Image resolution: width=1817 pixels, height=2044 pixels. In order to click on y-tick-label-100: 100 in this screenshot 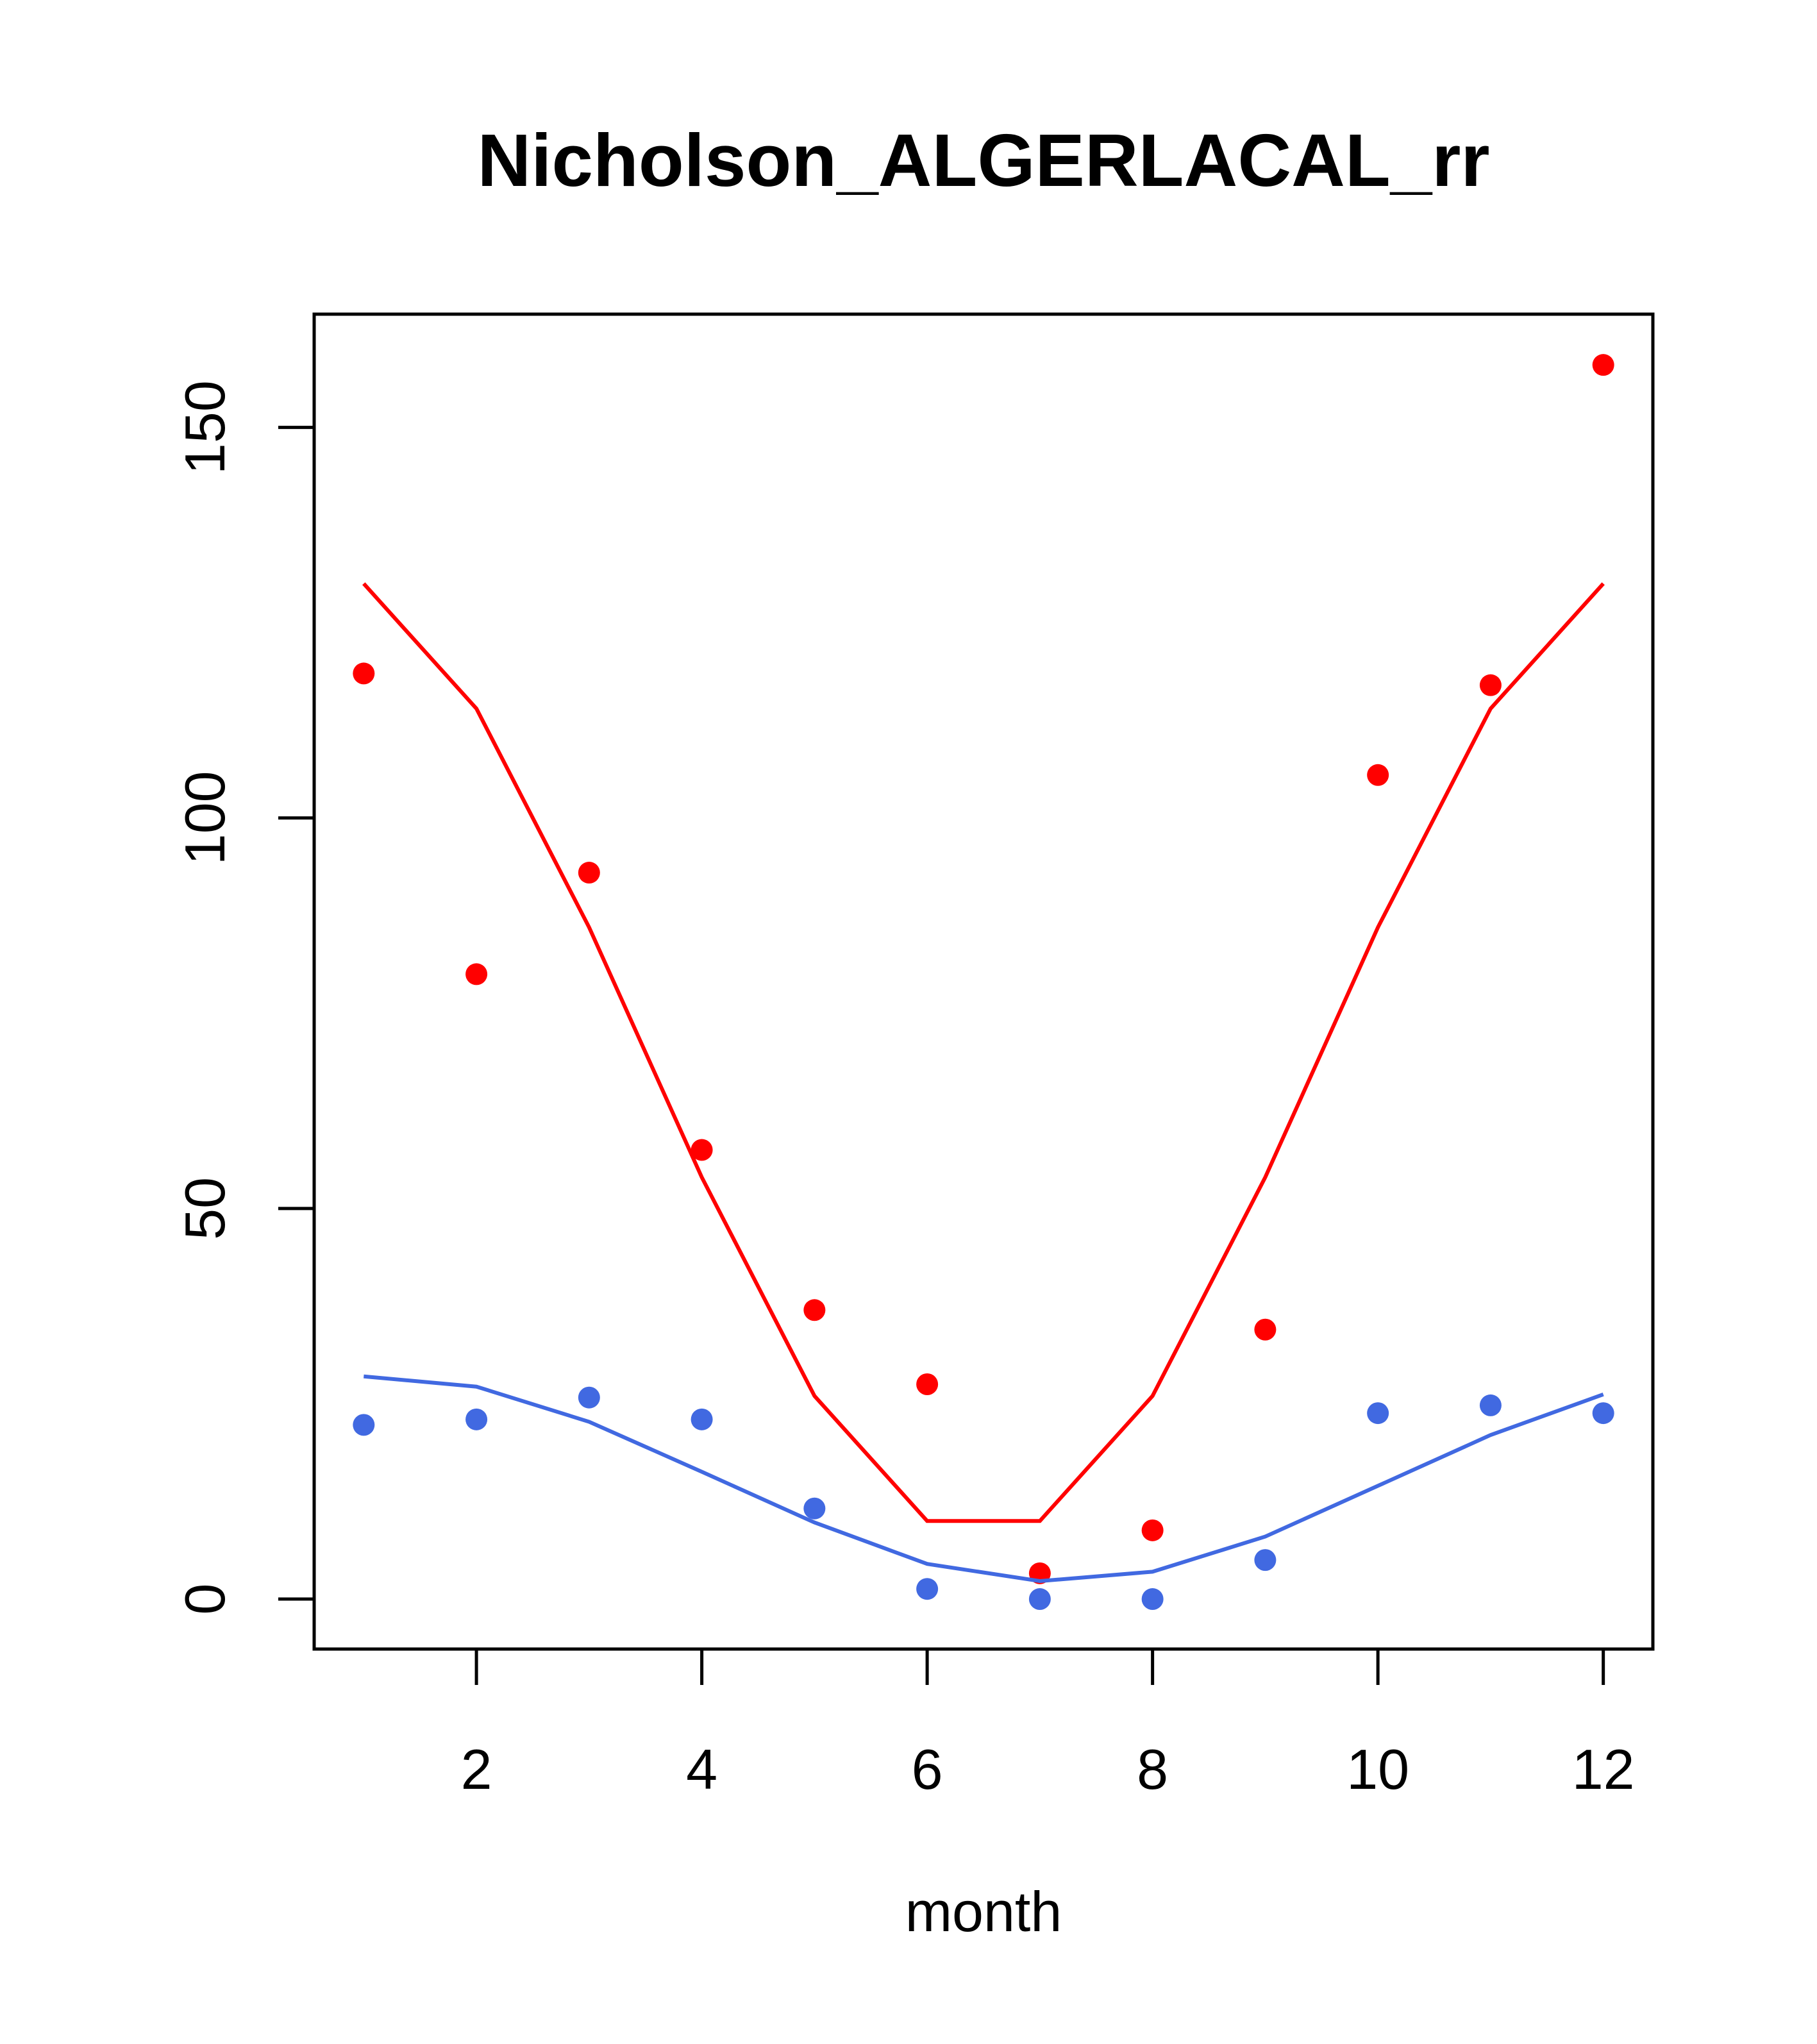, I will do `click(205, 818)`.